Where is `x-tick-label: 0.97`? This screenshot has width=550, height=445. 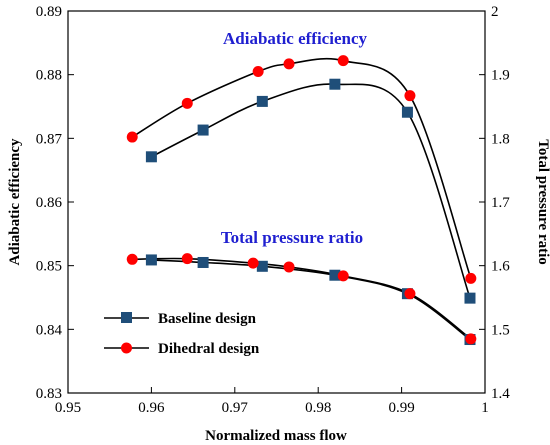
x-tick-label: 0.97 is located at coordinates (235, 408).